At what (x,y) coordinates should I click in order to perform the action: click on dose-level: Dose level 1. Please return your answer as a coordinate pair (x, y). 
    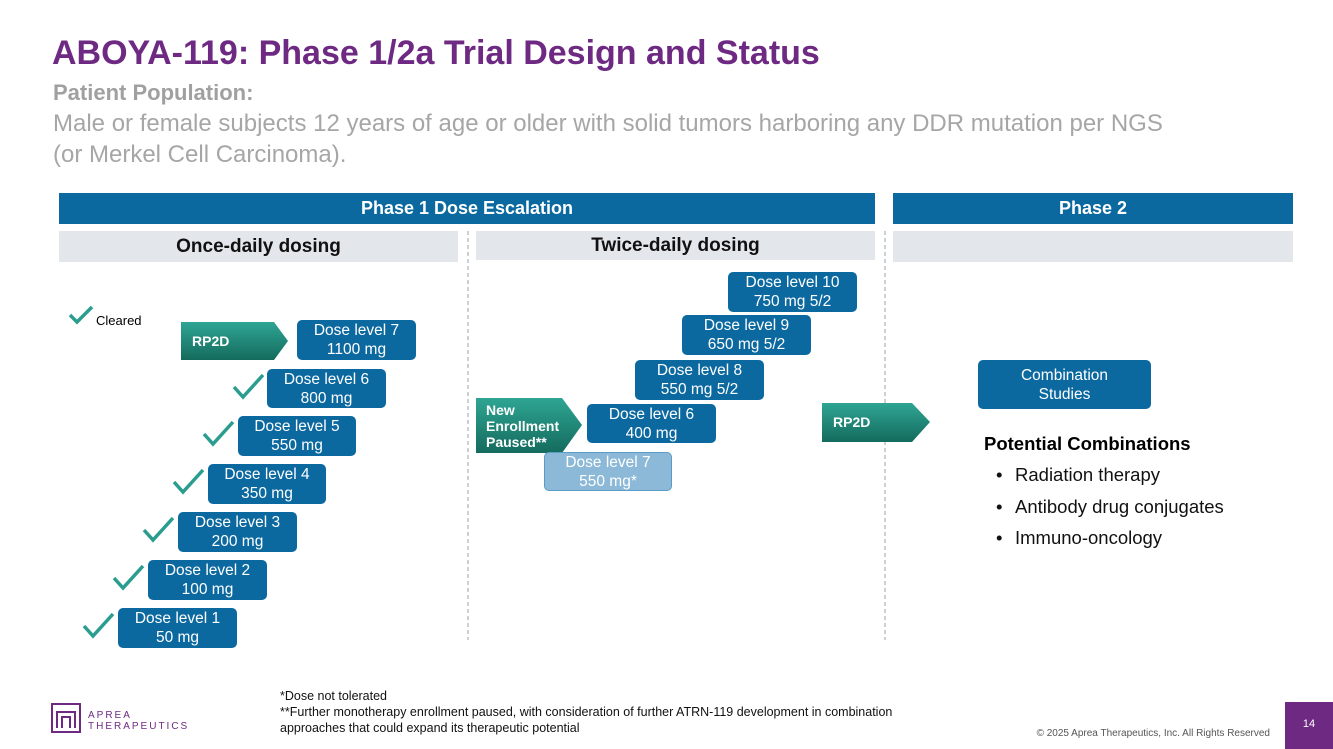
    Looking at the image, I should click on (177, 618).